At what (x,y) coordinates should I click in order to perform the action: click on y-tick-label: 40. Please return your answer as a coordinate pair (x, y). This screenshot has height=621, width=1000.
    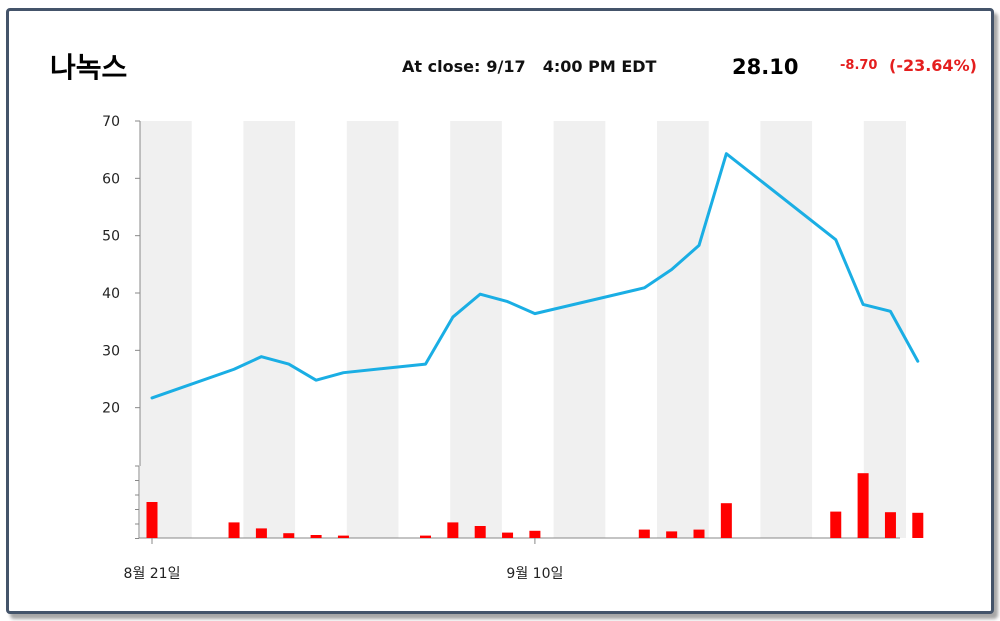
    Looking at the image, I should click on (111, 294).